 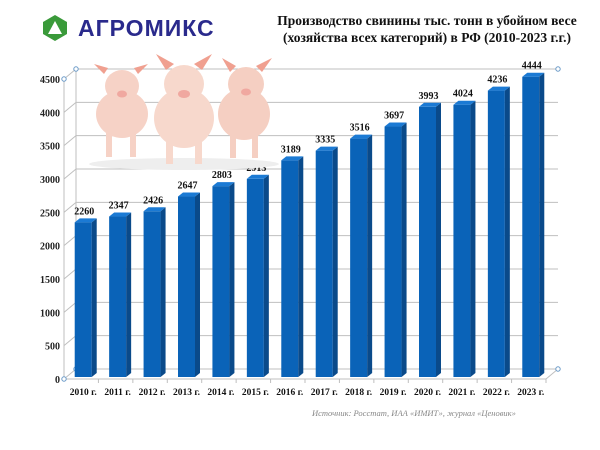 What do you see at coordinates (50, 280) in the screenshot?
I see `y-tick-label: 1500` at bounding box center [50, 280].